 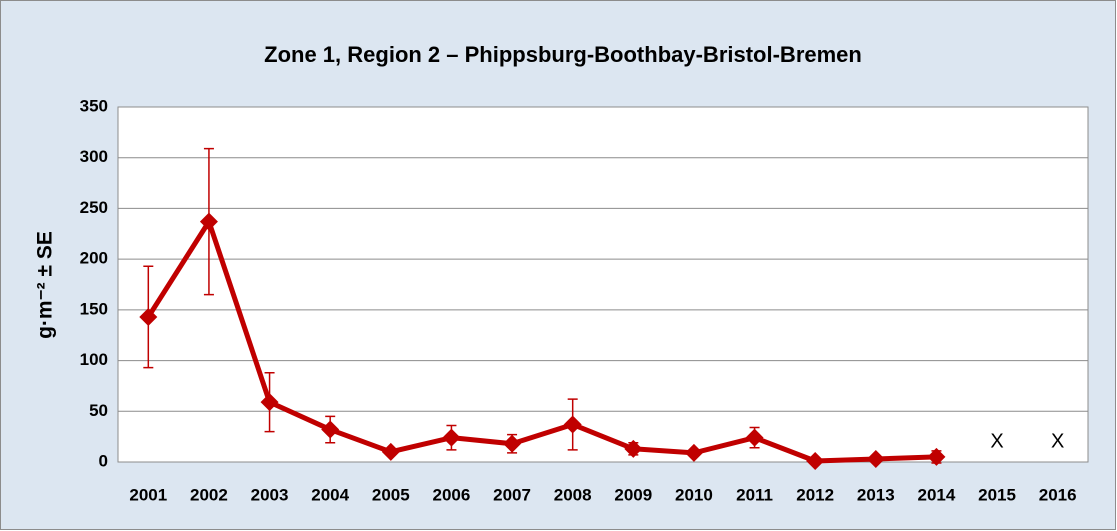 I want to click on x-tick-label: 2009, so click(x=633, y=494).